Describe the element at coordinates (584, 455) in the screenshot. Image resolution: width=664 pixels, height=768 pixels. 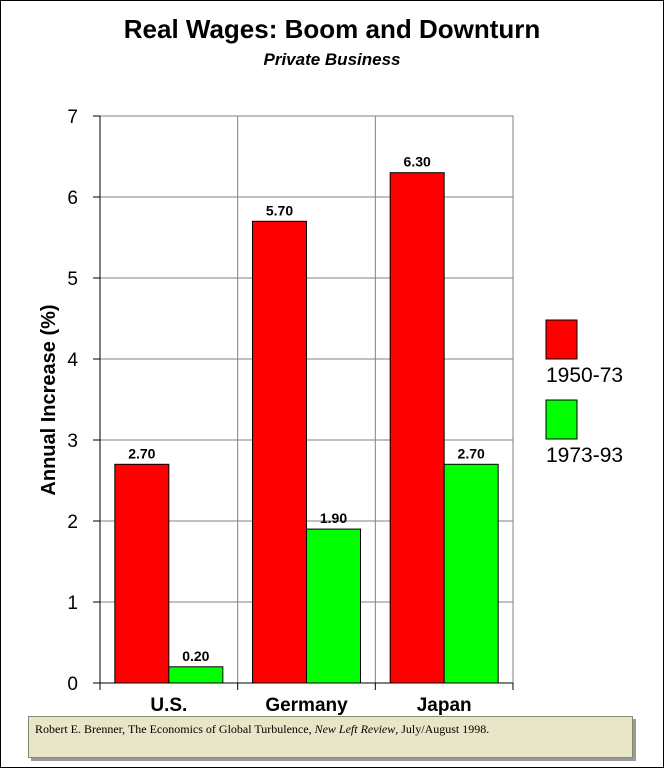
I see `legend-label: 1973-93` at that location.